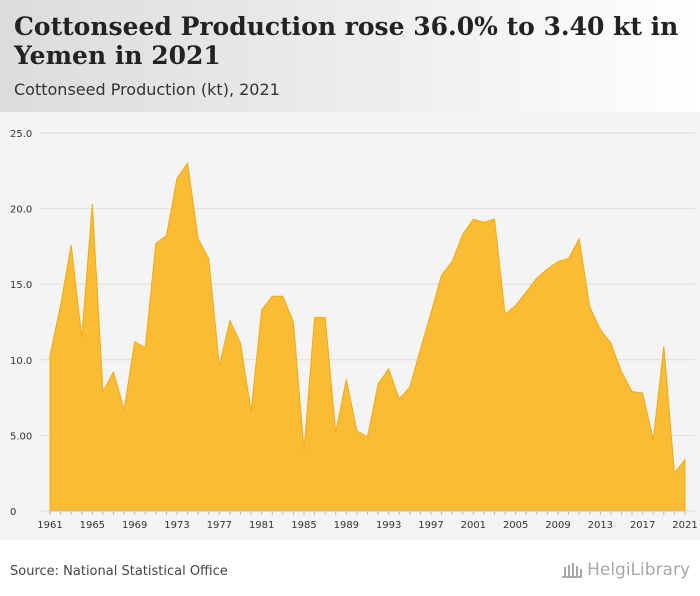 This screenshot has height=596, width=700. Describe the element at coordinates (473, 525) in the screenshot. I see `x-tick-label: 2001` at that location.